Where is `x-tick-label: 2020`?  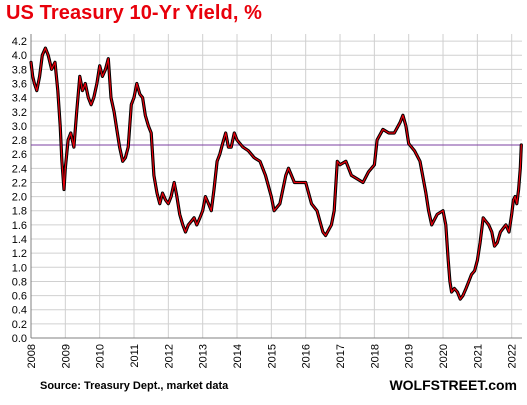 x-tick-label: 2020 is located at coordinates (444, 356).